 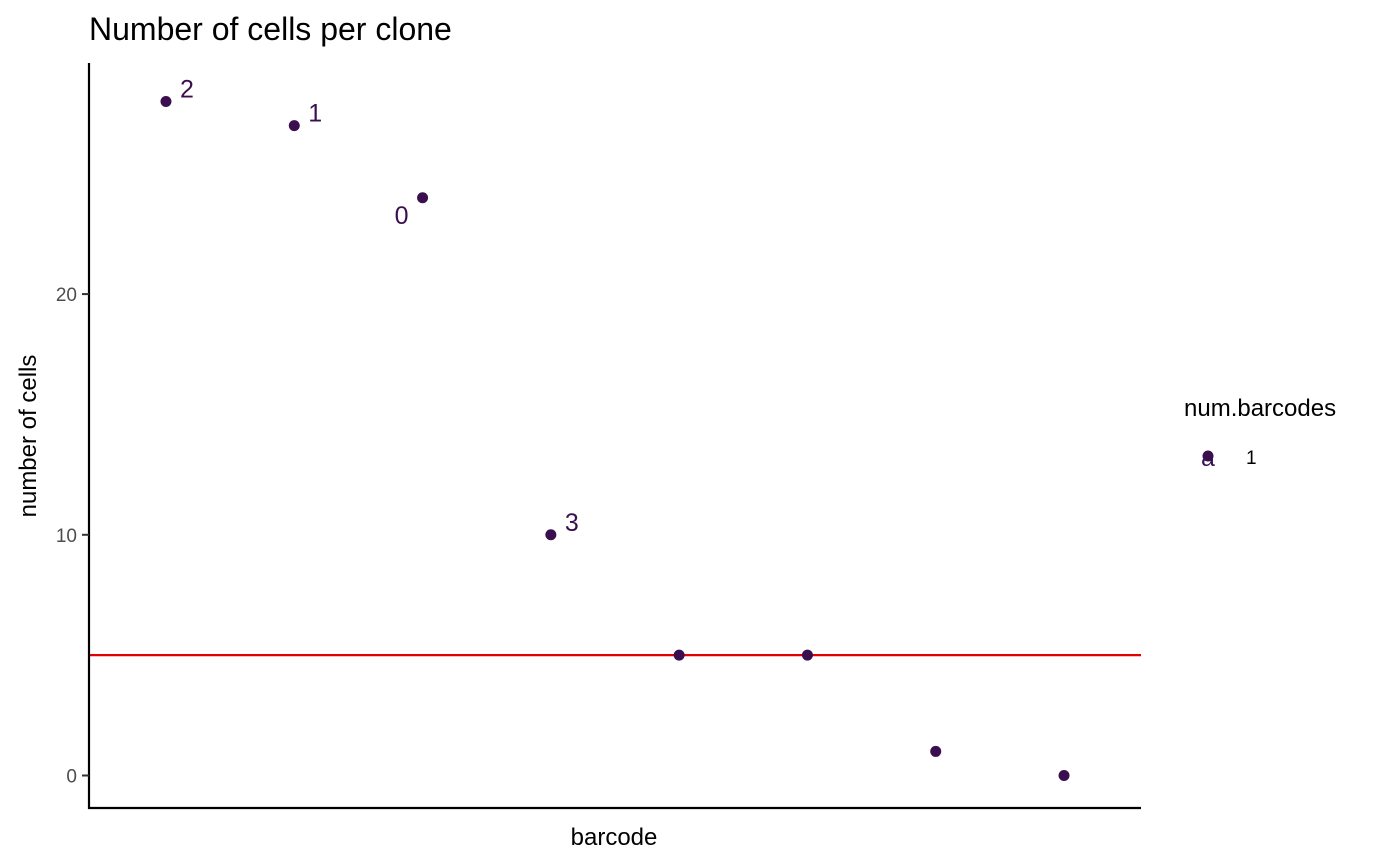 What do you see at coordinates (71, 777) in the screenshot?
I see `y-tick-label: 0` at bounding box center [71, 777].